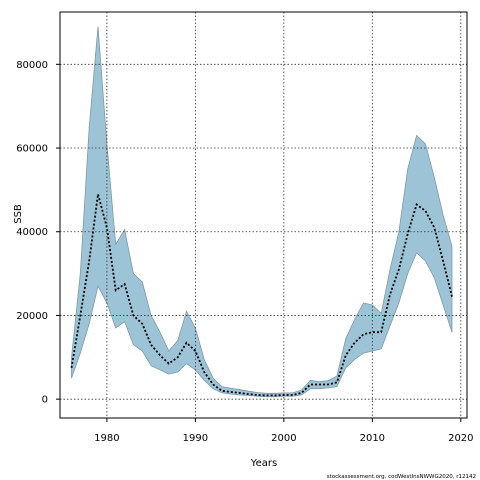  Describe the element at coordinates (195, 438) in the screenshot. I see `x-tick-label: 1990` at that location.